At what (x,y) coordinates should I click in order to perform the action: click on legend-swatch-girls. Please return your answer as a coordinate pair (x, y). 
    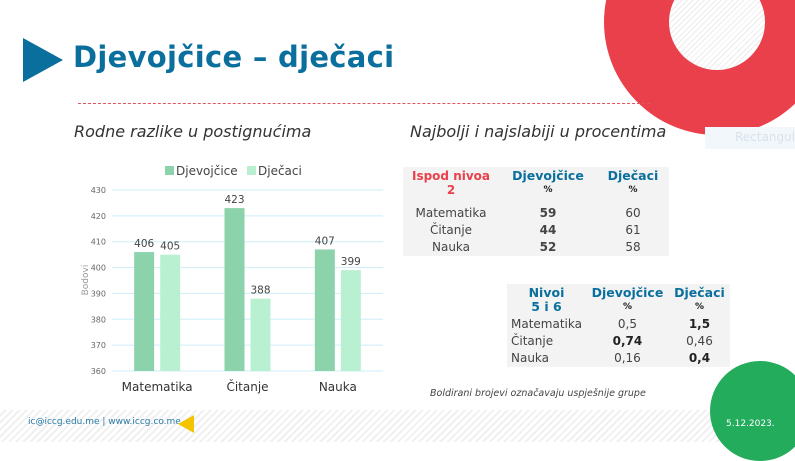
    Looking at the image, I should click on (169, 170).